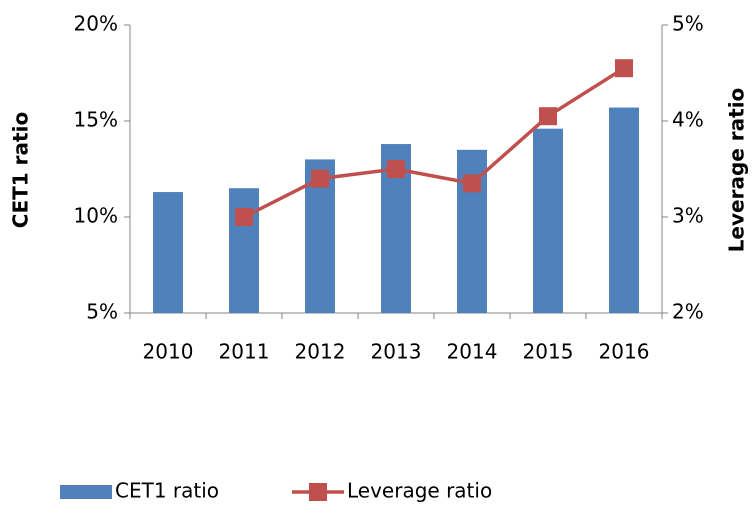 The image size is (754, 531). I want to click on y-tick-label: 15%, so click(96, 120).